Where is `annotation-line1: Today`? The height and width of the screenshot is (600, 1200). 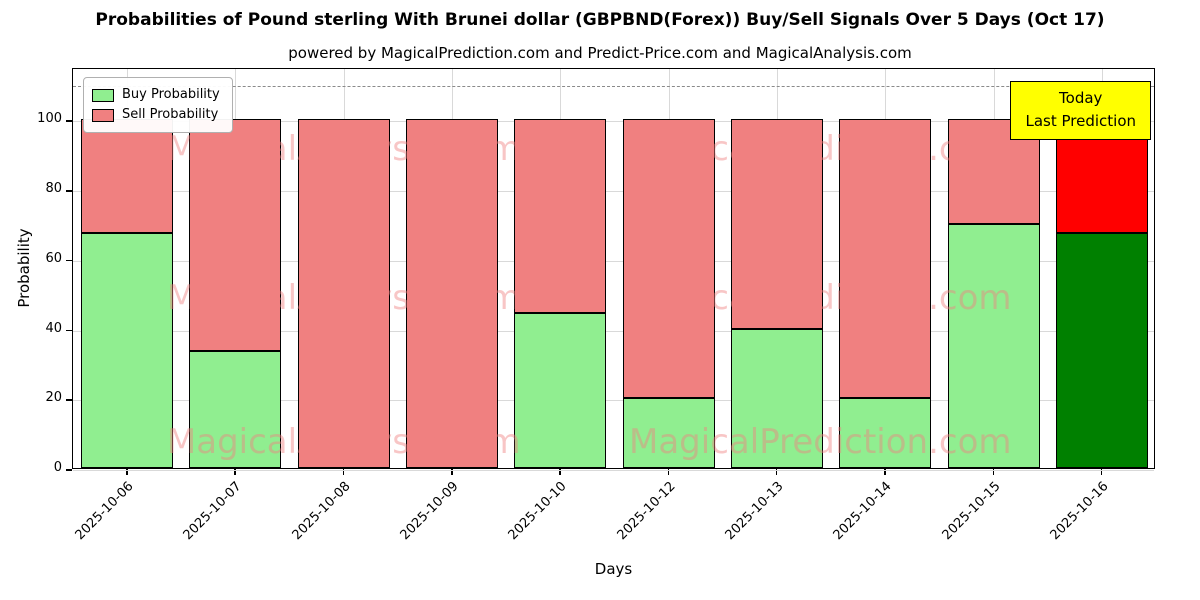 annotation-line1: Today is located at coordinates (1081, 98).